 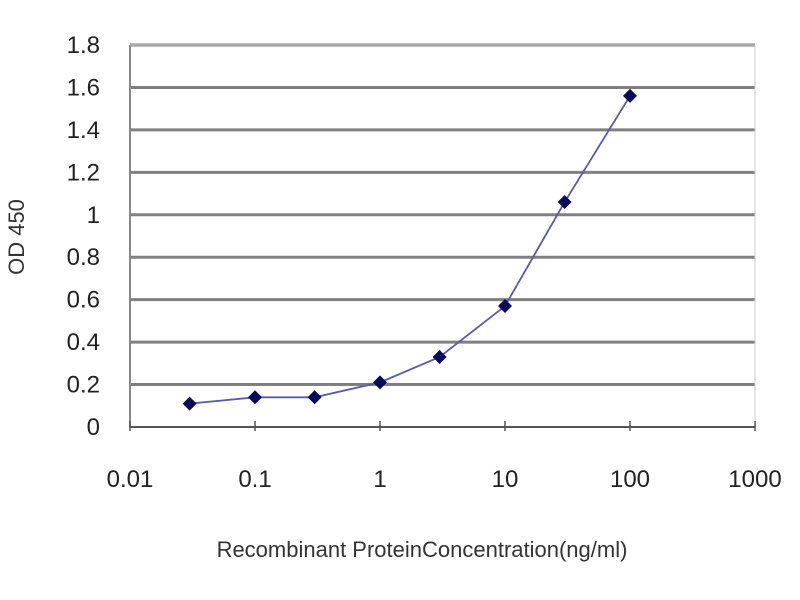 I want to click on y-axis-label: OD 450, so click(x=16, y=237).